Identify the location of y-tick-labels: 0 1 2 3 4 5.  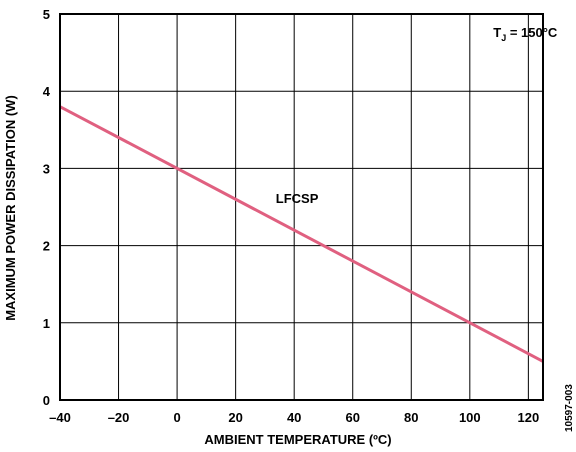
(47, 207).